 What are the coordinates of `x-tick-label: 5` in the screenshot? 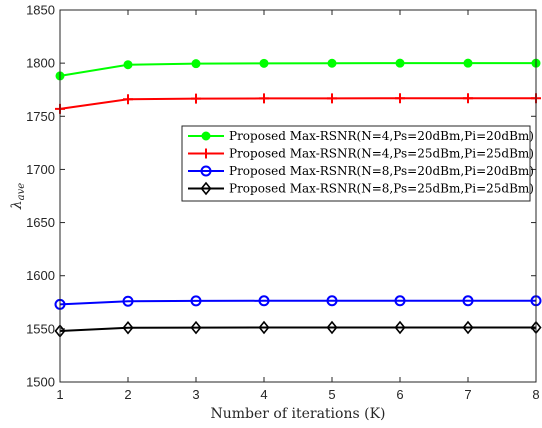 It's located at (331, 394).